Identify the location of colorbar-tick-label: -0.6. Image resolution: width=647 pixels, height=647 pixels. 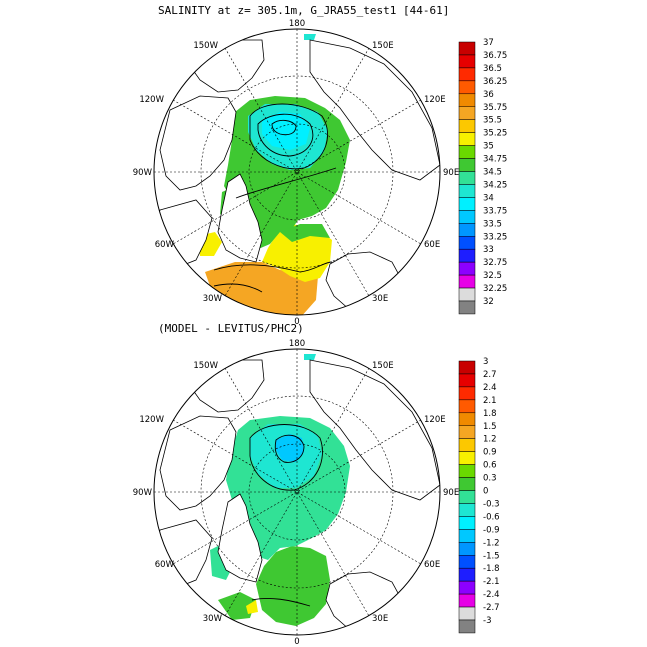
(491, 517).